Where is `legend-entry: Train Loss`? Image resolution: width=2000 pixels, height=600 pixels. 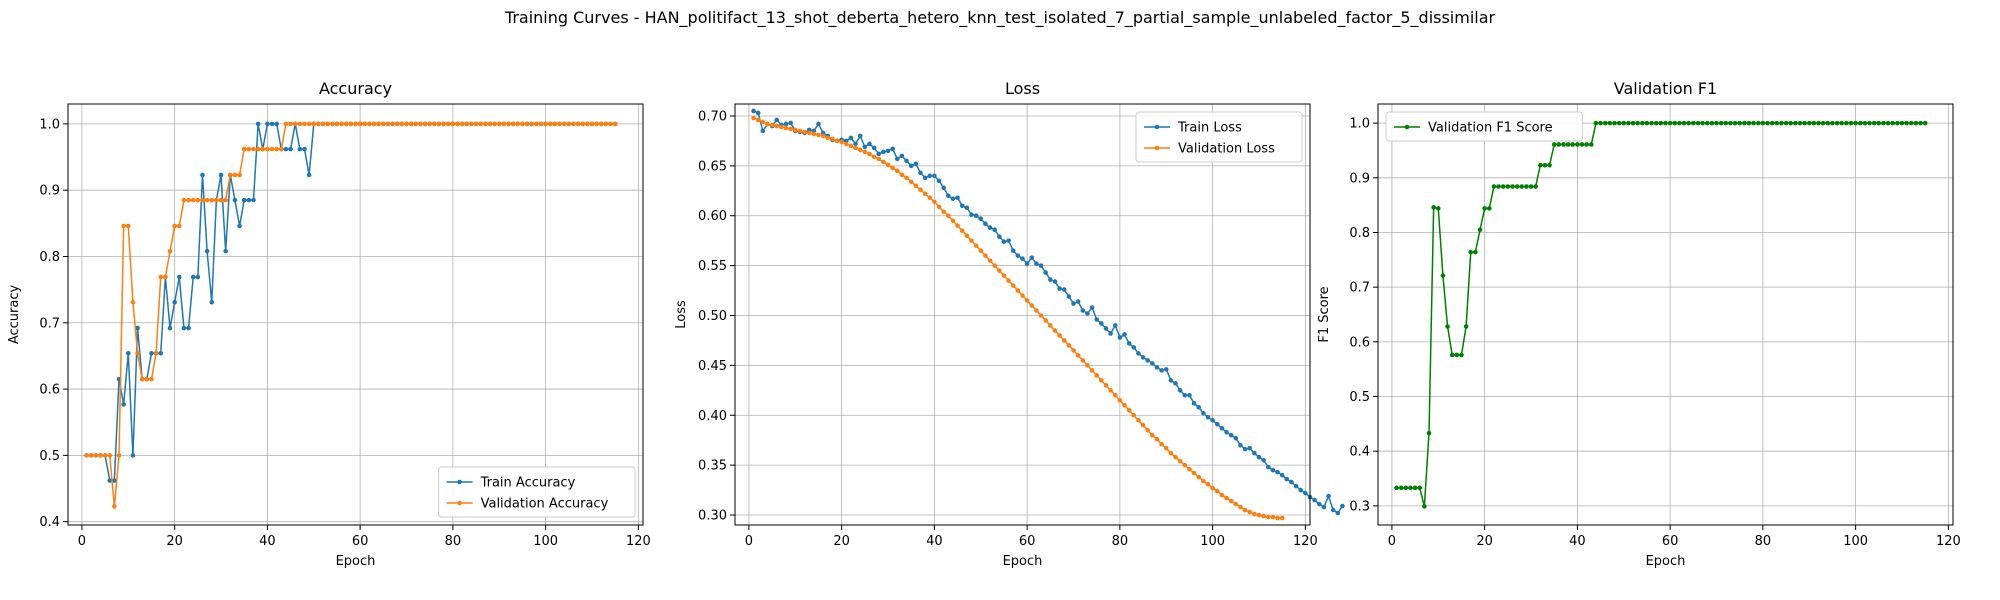 legend-entry: Train Loss is located at coordinates (1209, 128).